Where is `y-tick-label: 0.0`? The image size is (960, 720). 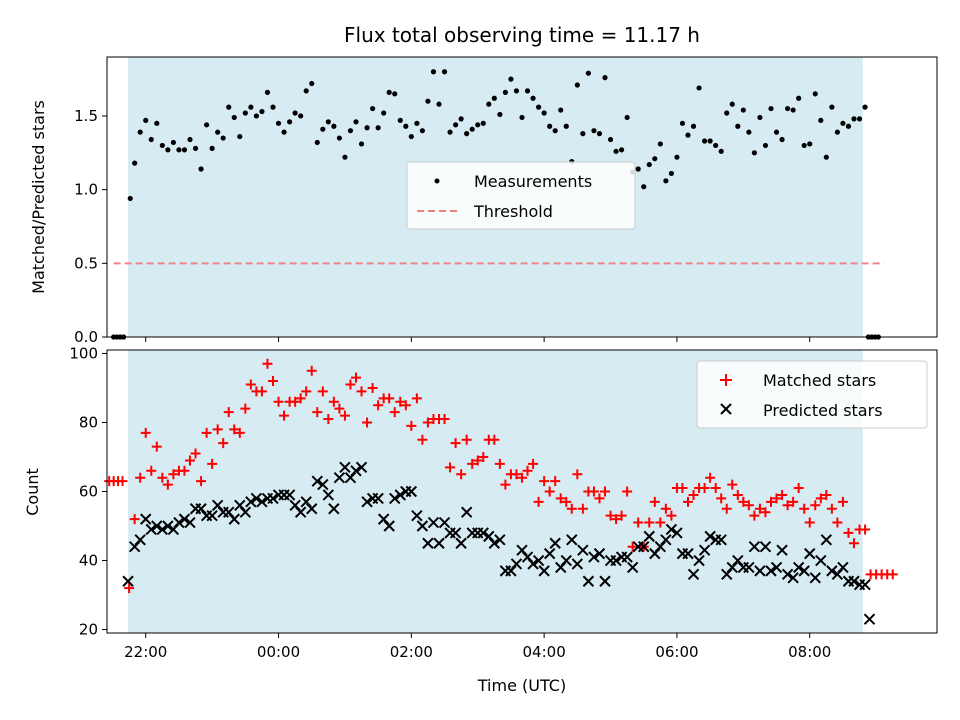
y-tick-label: 0.0 is located at coordinates (86, 337).